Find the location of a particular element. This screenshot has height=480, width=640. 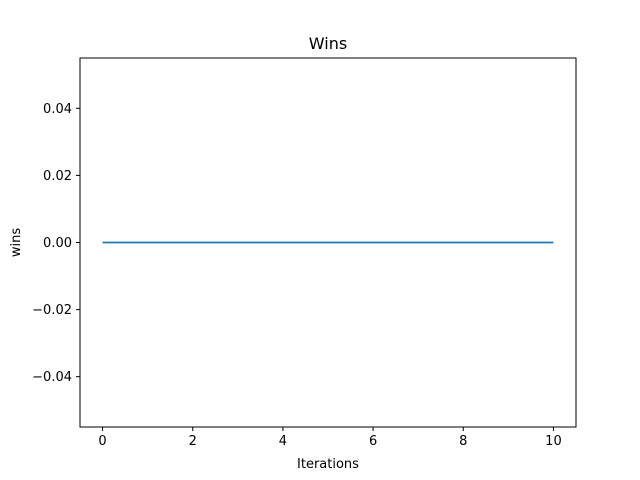

x-tick-label: 10 is located at coordinates (553, 441).